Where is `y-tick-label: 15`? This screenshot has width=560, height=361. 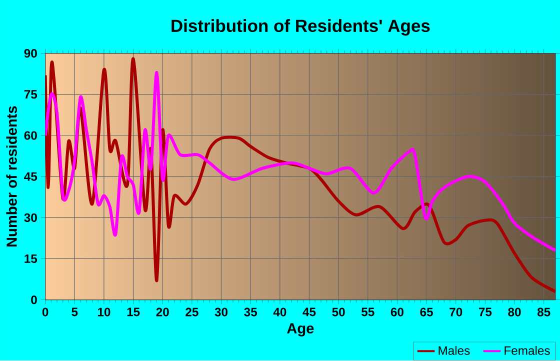 y-tick-label: 15 is located at coordinates (31, 259).